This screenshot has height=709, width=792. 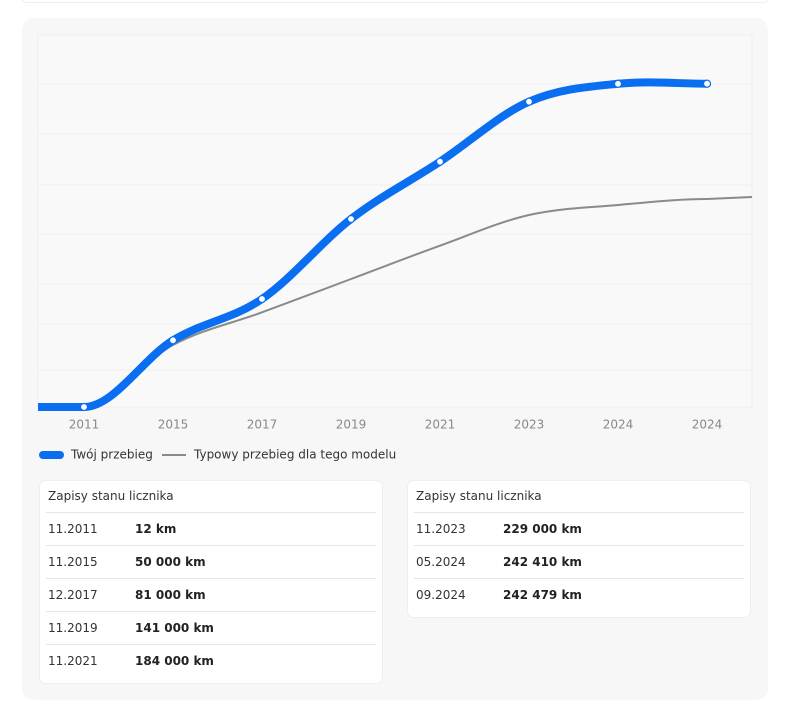 What do you see at coordinates (729, 198) in the screenshot?
I see `line-extension` at bounding box center [729, 198].